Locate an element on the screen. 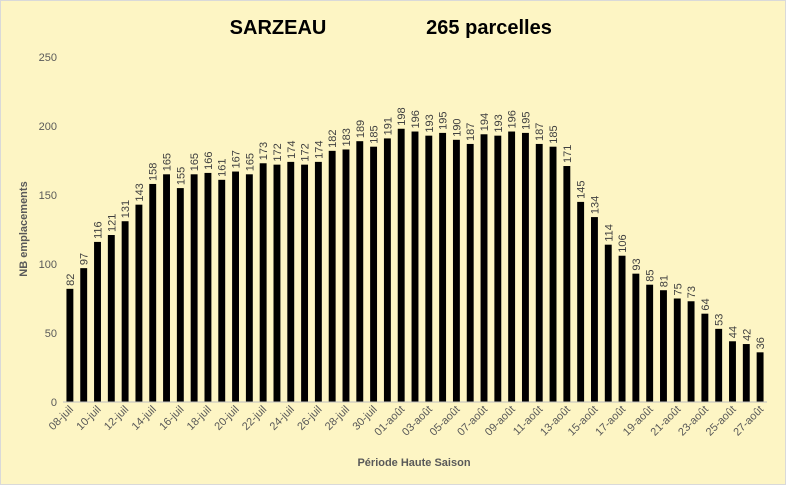 The image size is (786, 485). y-tick-label: 150 is located at coordinates (48, 196).